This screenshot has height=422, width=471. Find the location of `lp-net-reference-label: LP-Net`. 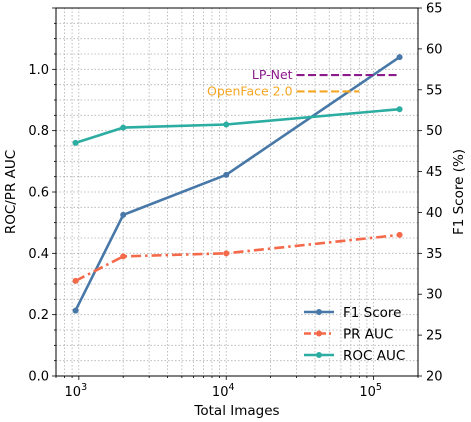

lp-net-reference-label: LP-Net is located at coordinates (272, 74).